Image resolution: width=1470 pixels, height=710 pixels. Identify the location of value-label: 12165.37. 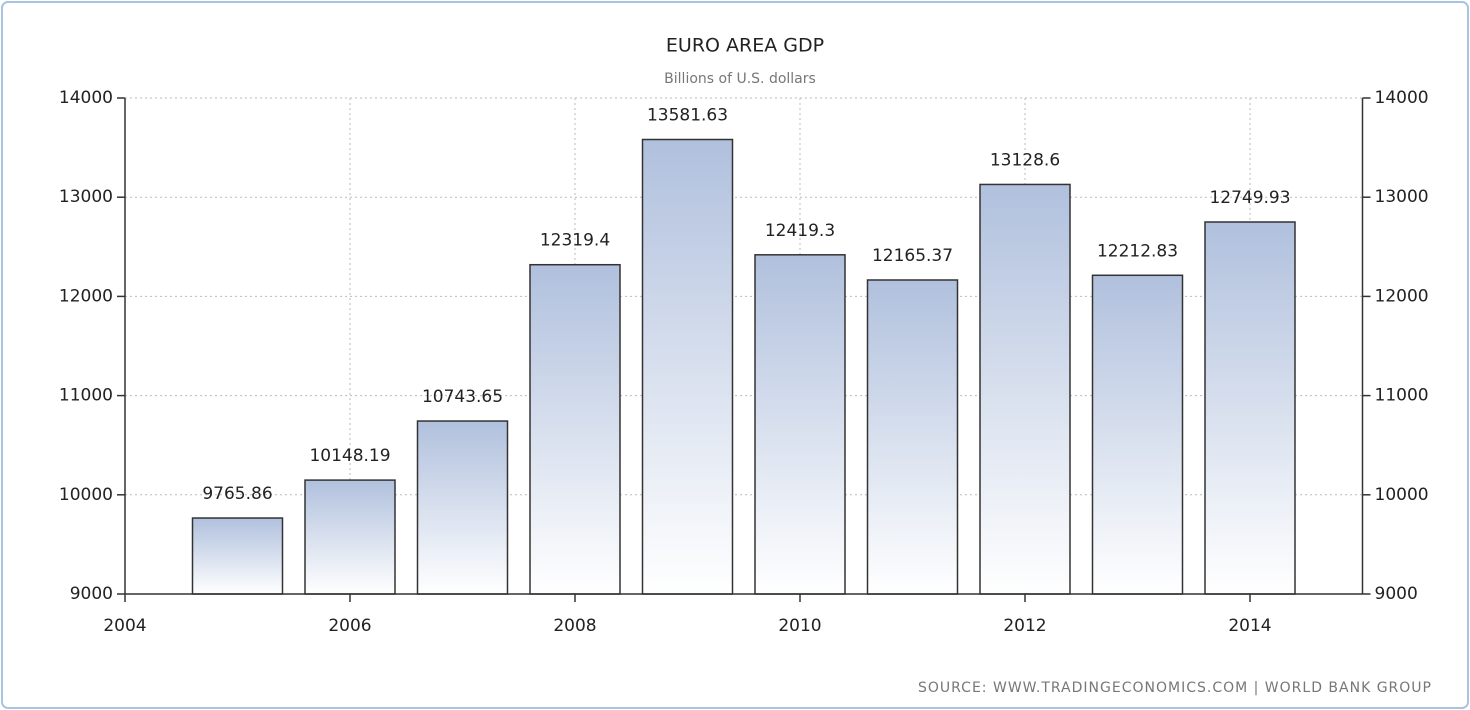
(912, 256).